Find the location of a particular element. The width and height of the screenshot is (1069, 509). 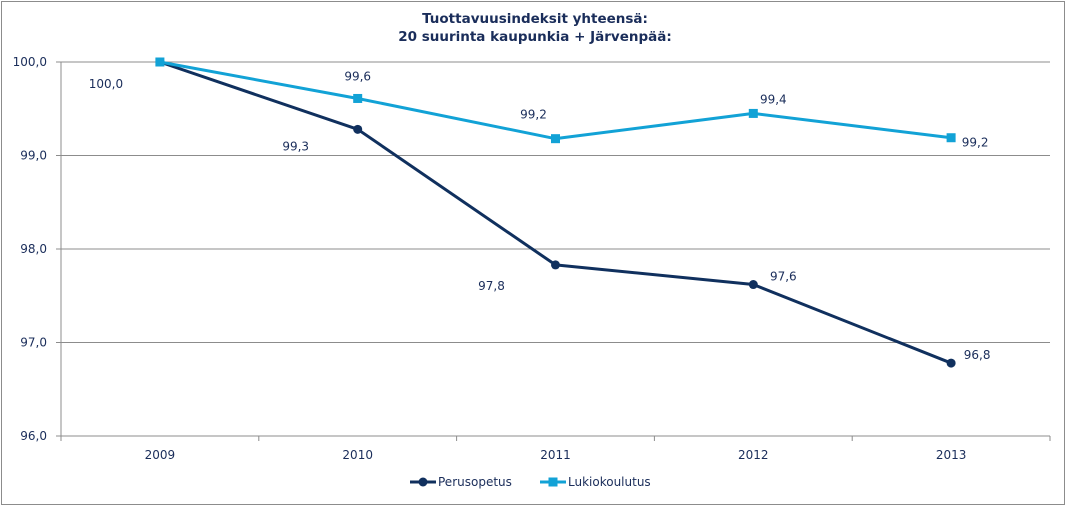

data-label: 99,3 is located at coordinates (295, 146).